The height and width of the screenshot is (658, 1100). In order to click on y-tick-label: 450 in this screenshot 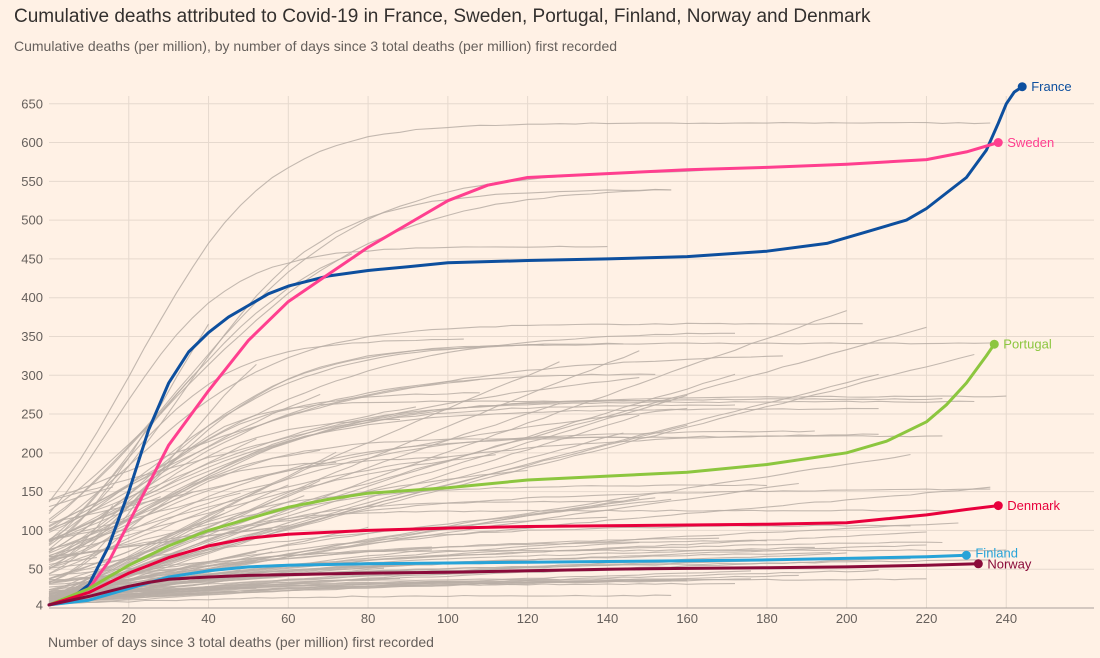, I will do `click(32, 258)`.